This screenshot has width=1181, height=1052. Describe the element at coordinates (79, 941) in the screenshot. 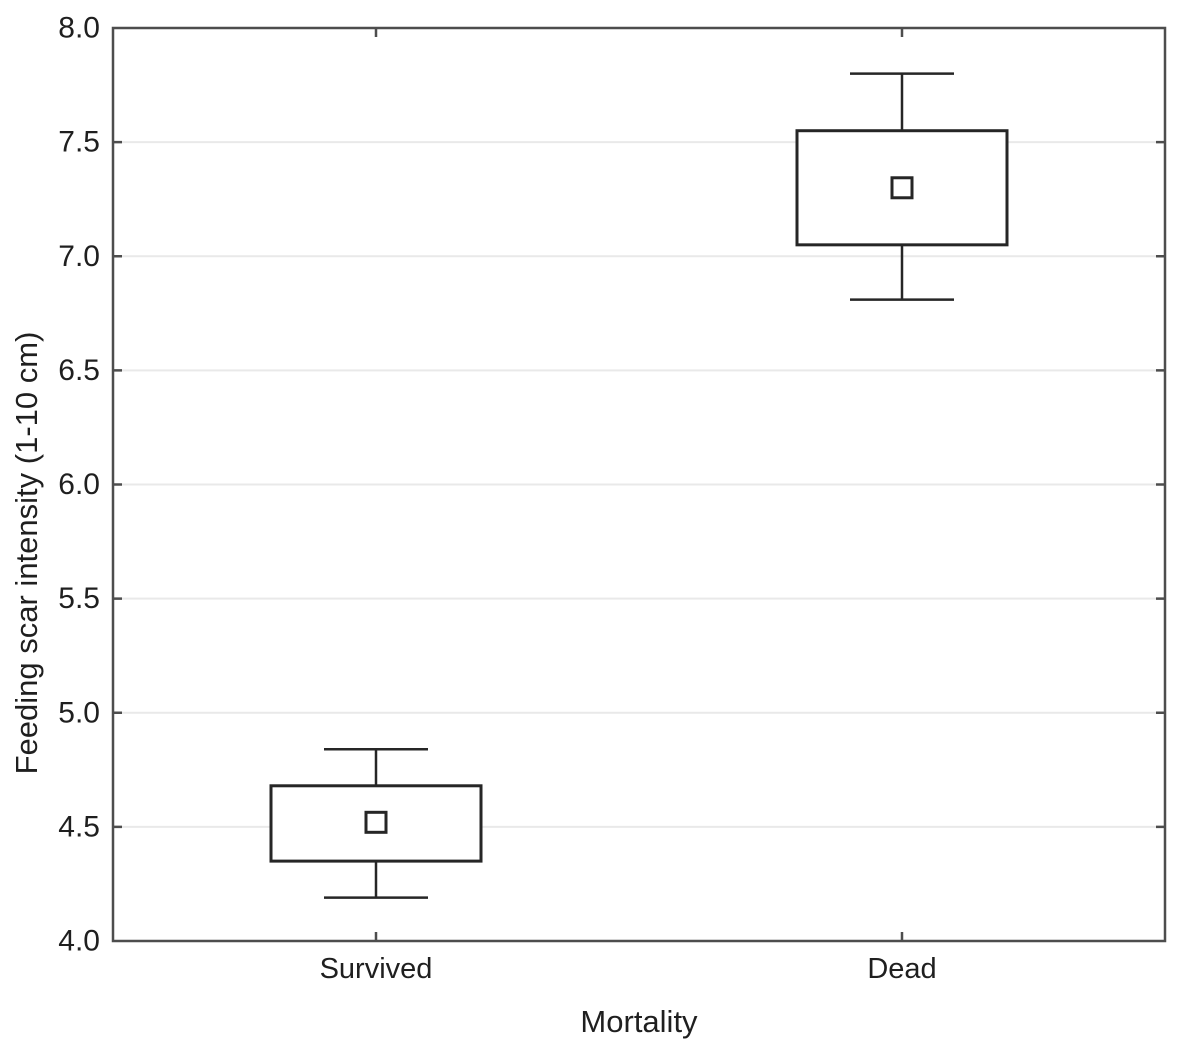

I see `y-tick-label: 4.0` at that location.